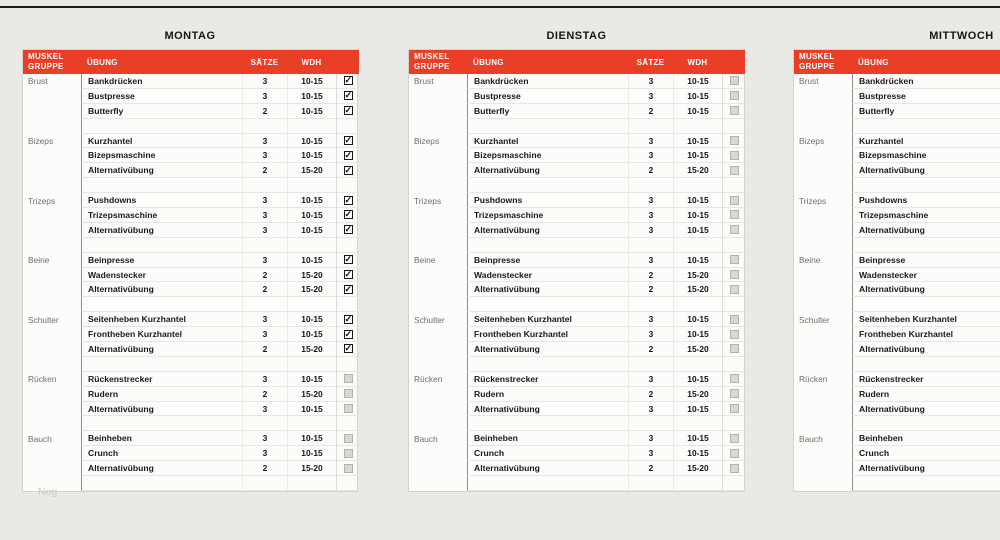 The height and width of the screenshot is (540, 1000). What do you see at coordinates (650, 62) in the screenshot?
I see `column-header-sets: SÄTZE` at bounding box center [650, 62].